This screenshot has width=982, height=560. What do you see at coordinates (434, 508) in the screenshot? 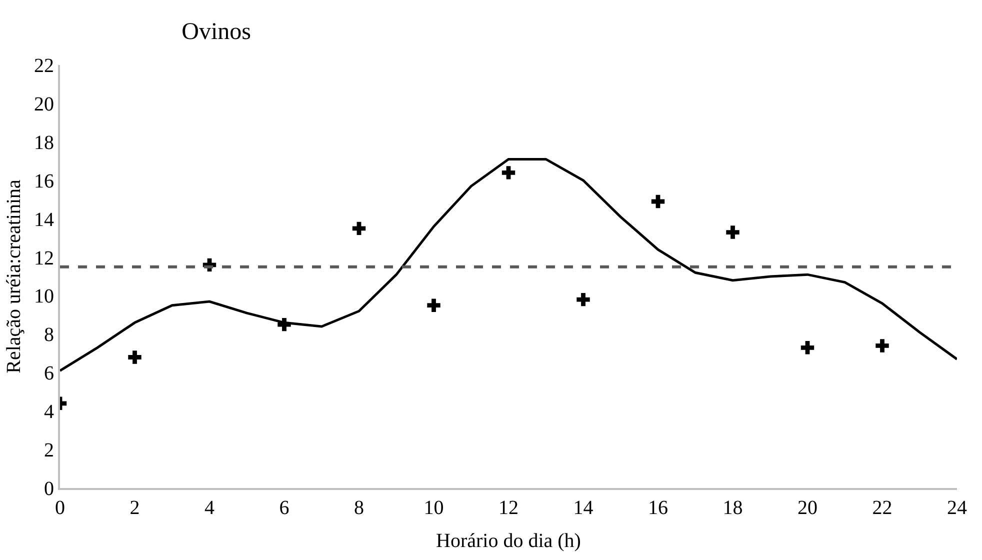
I see `x-tick-label: 10` at bounding box center [434, 508].